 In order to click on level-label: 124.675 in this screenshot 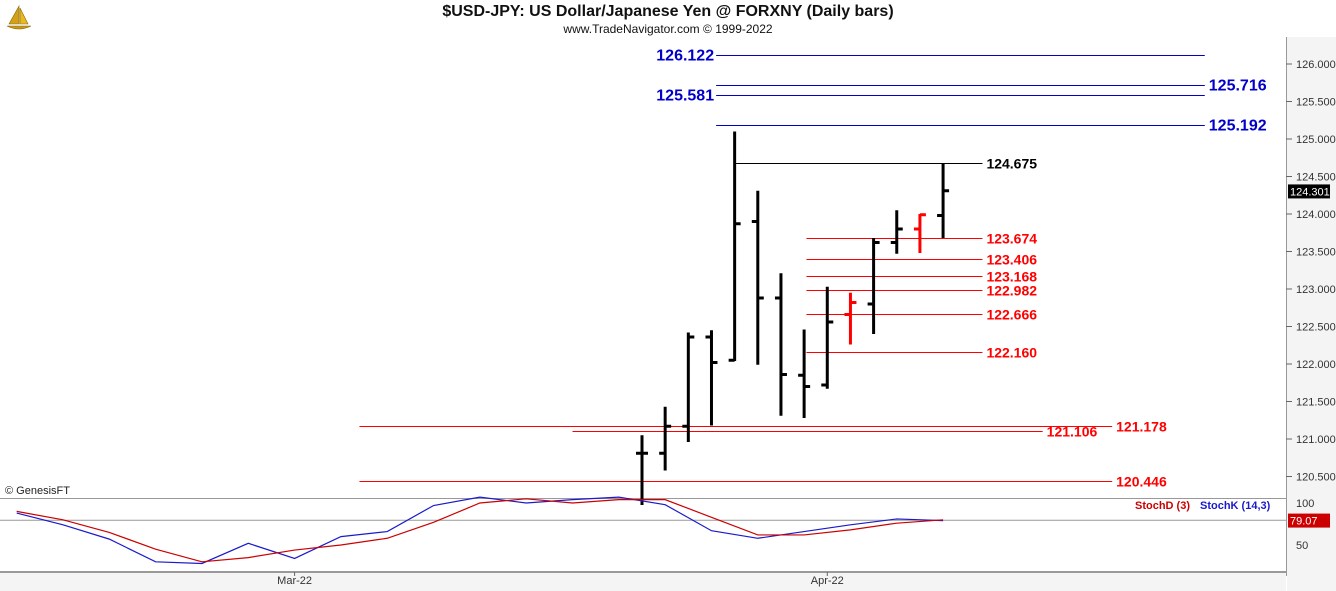, I will do `click(1011, 164)`.